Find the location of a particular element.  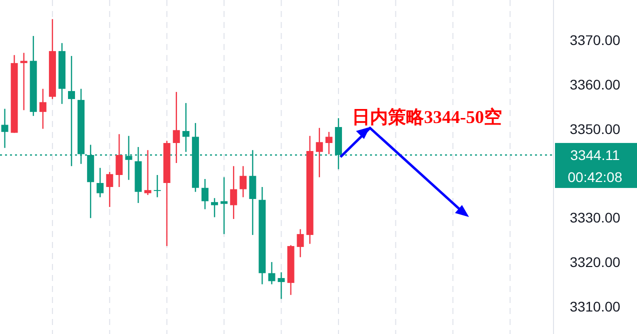

annotation: 日内策略3344-50空 is located at coordinates (427, 117).